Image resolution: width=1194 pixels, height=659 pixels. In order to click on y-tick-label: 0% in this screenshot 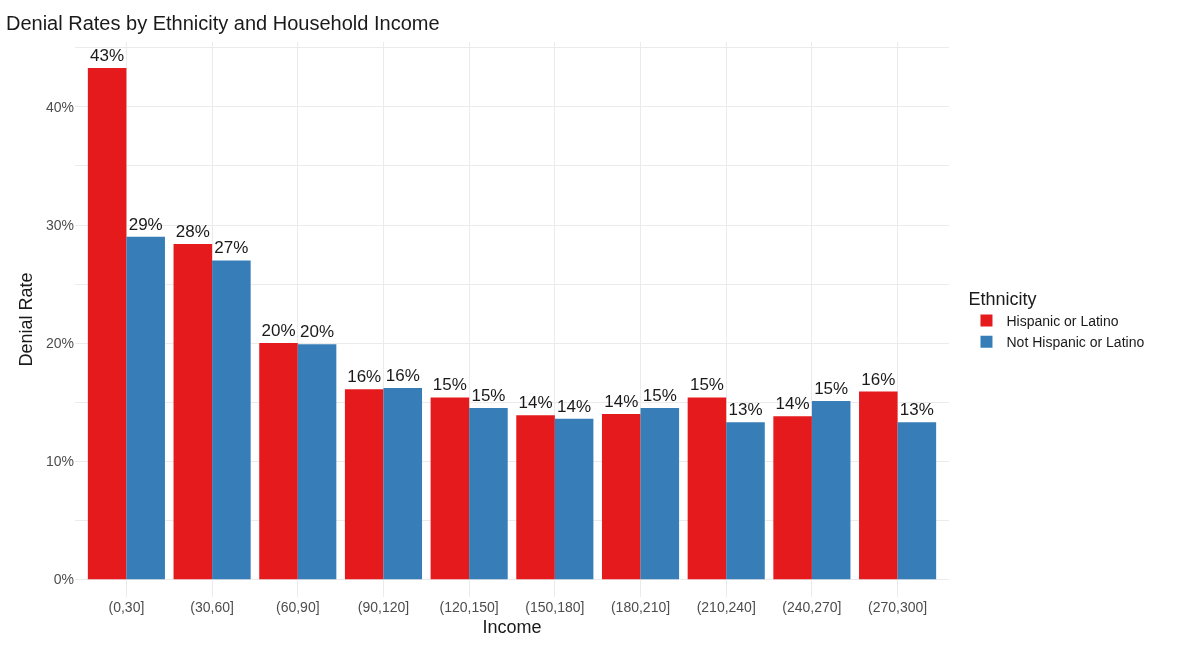, I will do `click(63, 579)`.